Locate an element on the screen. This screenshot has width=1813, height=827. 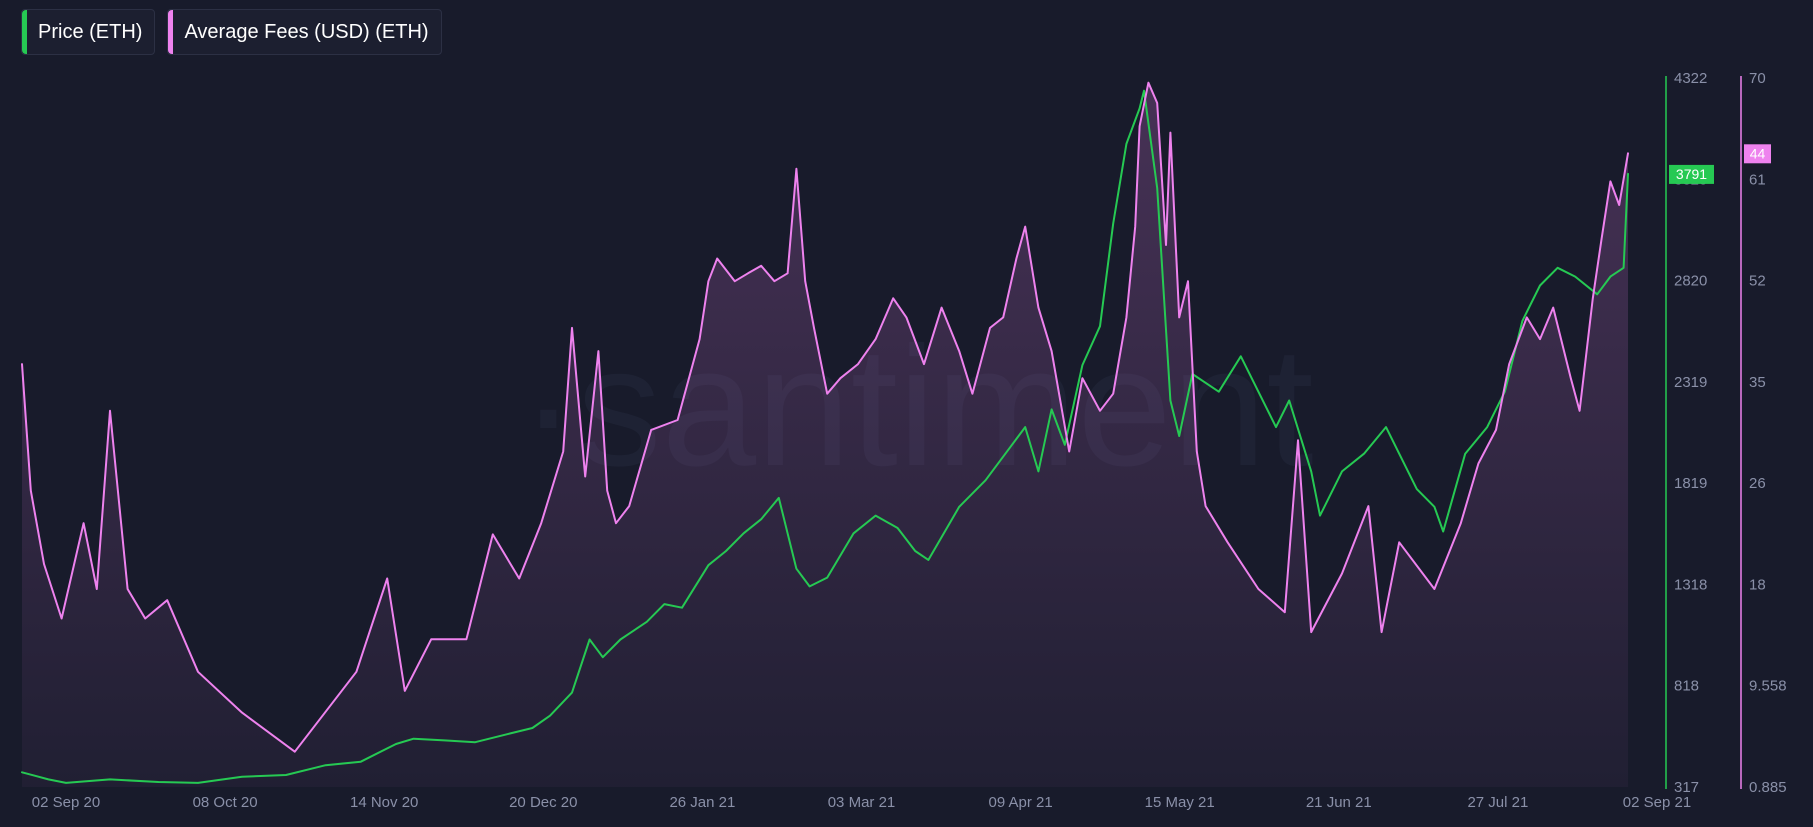
x-tick-label: 09 Apr 21 is located at coordinates (1020, 802).